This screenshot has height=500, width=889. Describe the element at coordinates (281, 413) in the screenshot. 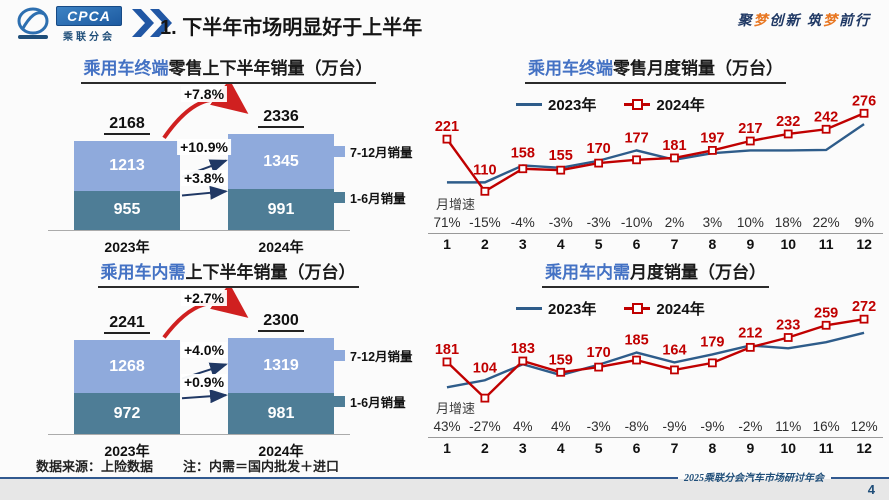

I see `bar-segment-h1: 981` at that location.